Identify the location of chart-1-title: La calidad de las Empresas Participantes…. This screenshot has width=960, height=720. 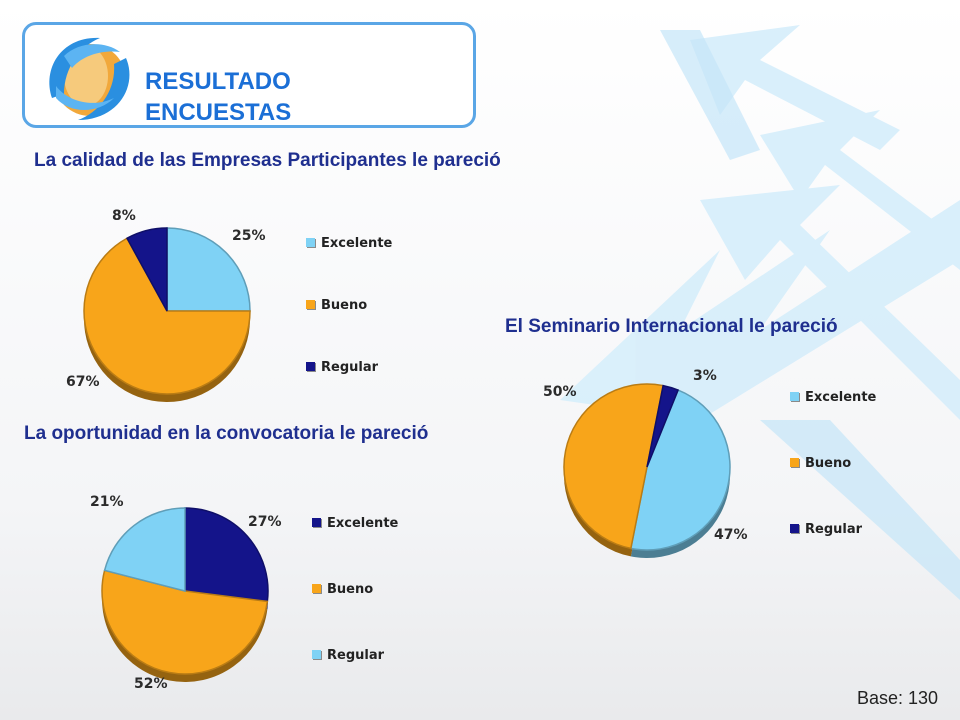
(294, 160).